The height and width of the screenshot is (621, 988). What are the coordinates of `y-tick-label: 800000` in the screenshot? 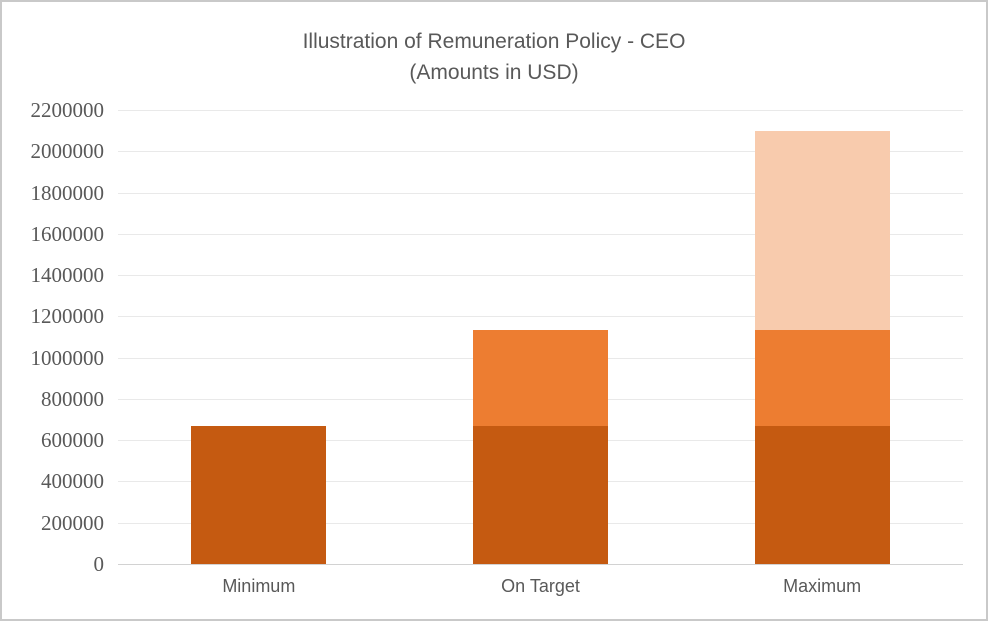 It's located at (72, 398).